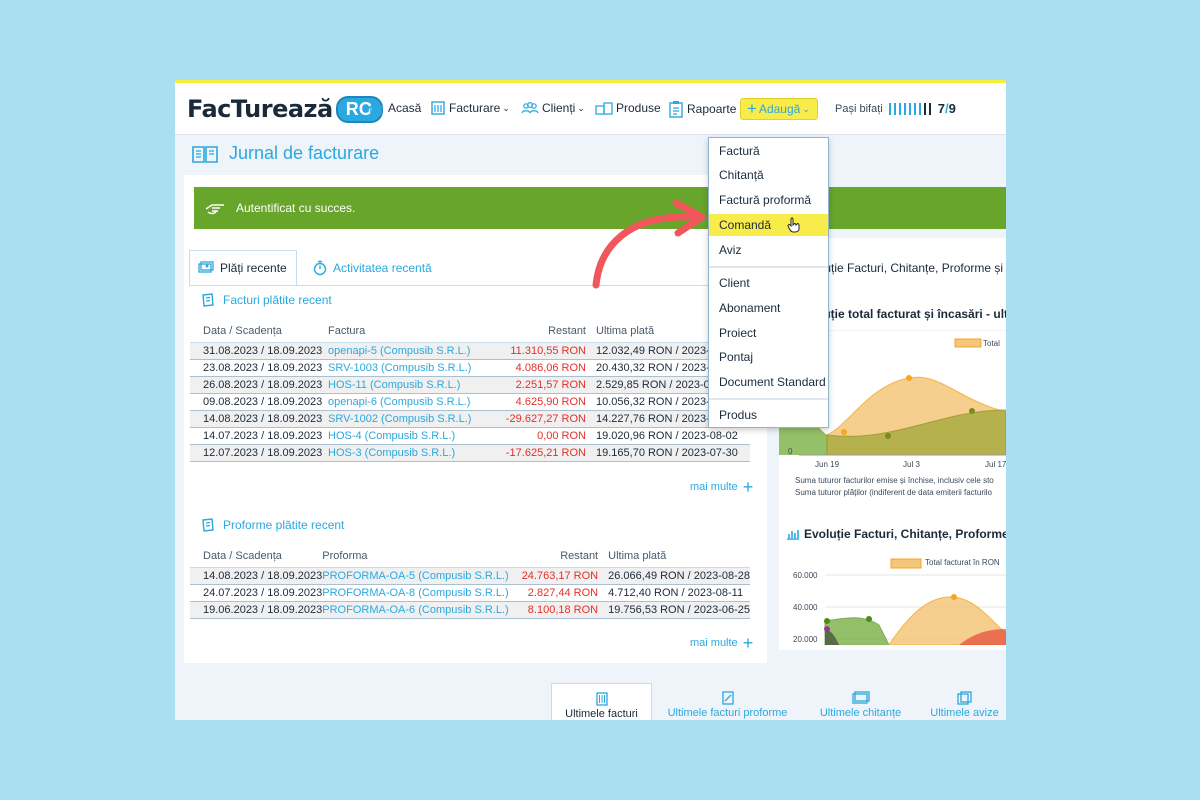 The image size is (1200, 800). Describe the element at coordinates (260, 109) in the screenshot. I see `logo-text: FacTurează` at that location.